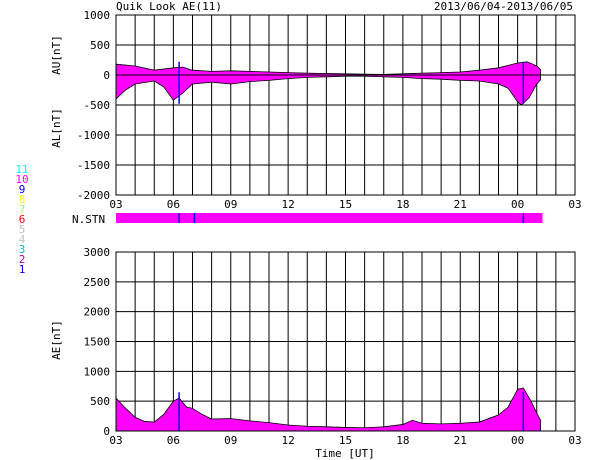 The width and height of the screenshot is (590, 460). Describe the element at coordinates (460, 204) in the screenshot. I see `au-al-x-tick-label: 21` at that location.